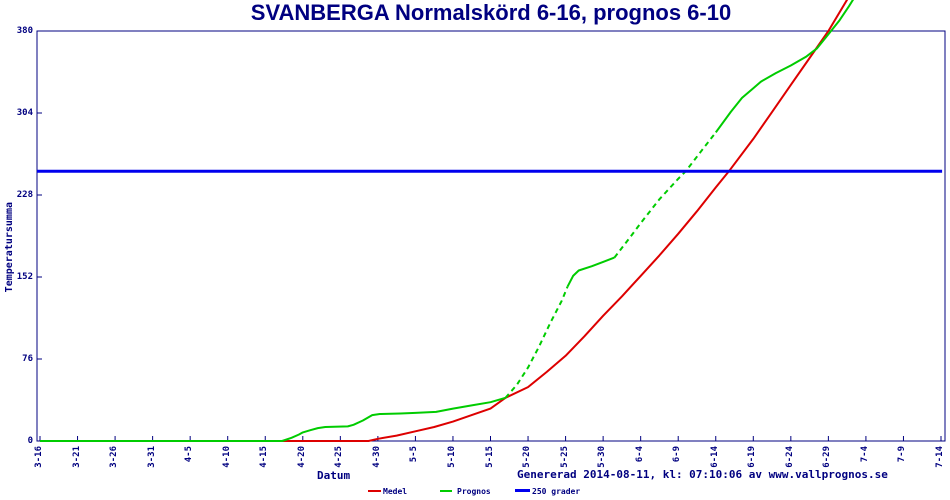 This screenshot has width=950, height=500. What do you see at coordinates (639, 454) in the screenshot?
I see `x-tick-label: 6-4` at bounding box center [639, 454].